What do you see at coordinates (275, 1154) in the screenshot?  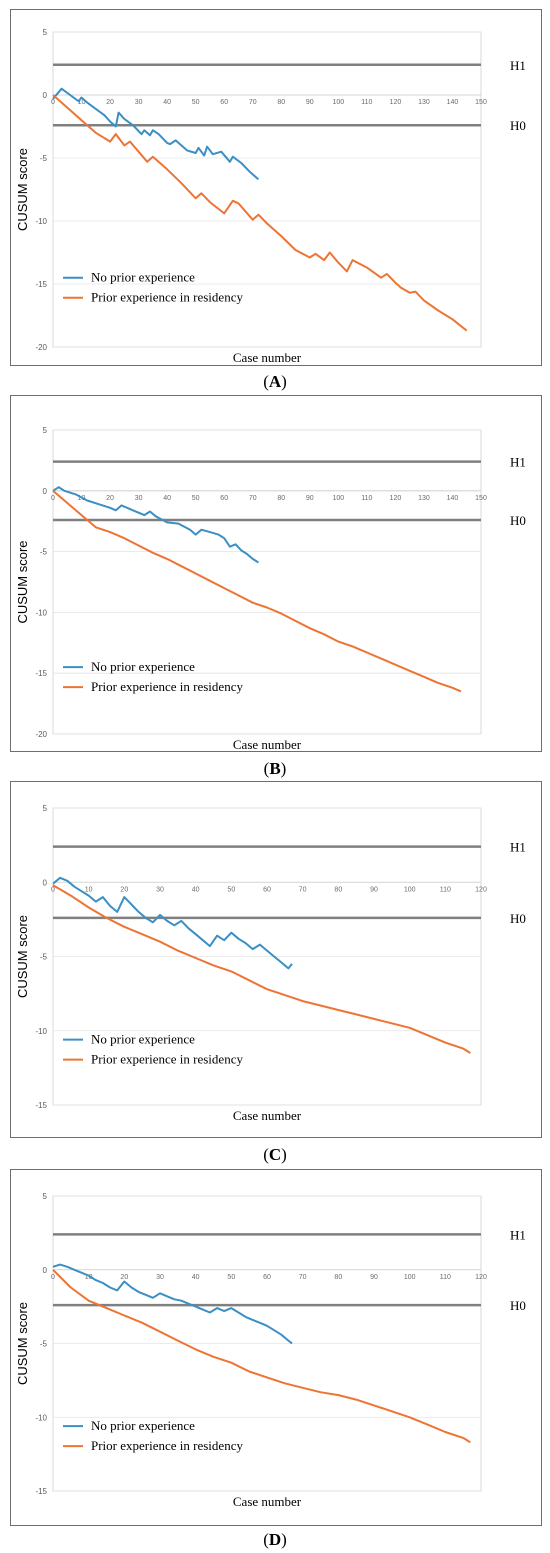 I see `caption-c: (C)` at bounding box center [275, 1154].